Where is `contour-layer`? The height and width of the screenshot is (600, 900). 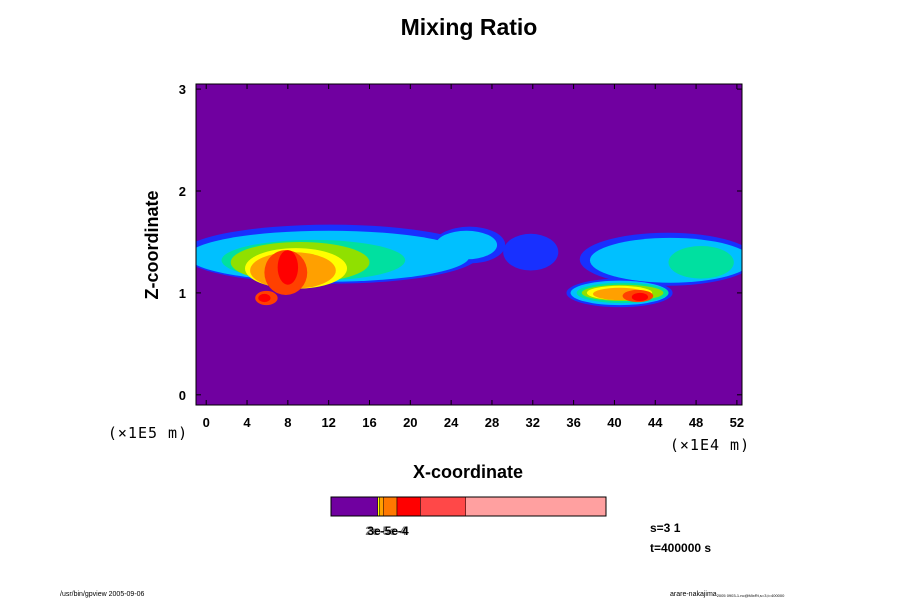
contour-layer is located at coordinates (453, 276).